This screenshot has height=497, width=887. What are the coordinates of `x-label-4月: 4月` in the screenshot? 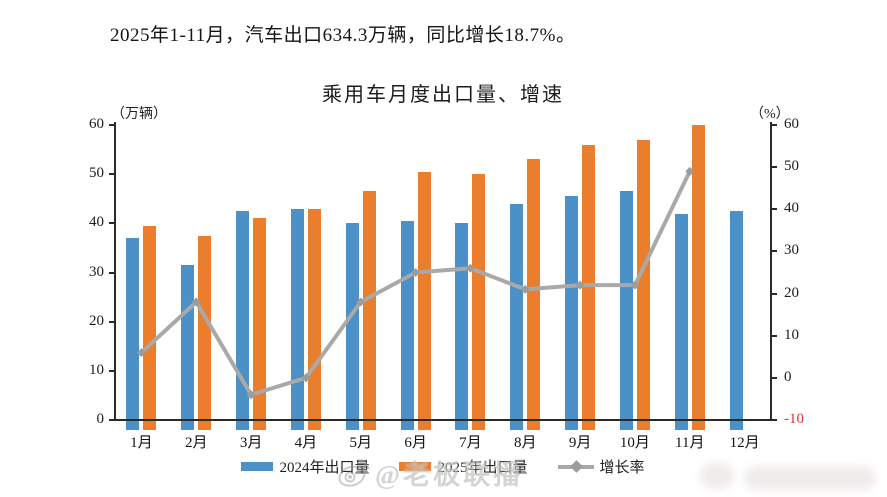 It's located at (306, 443).